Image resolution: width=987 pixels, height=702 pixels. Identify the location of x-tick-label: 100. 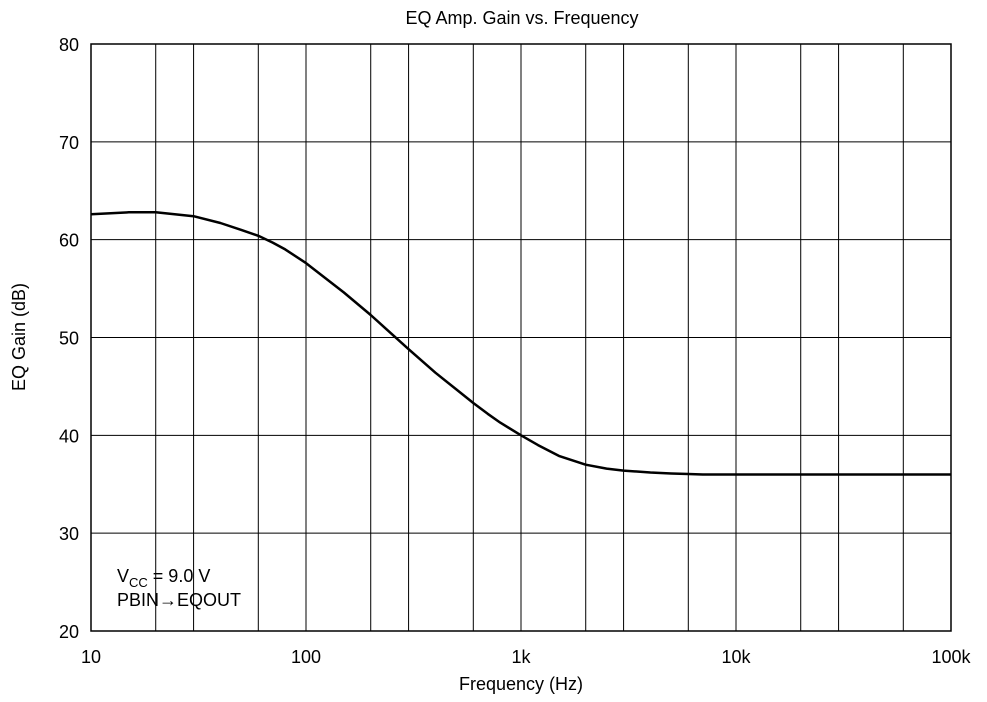
(306, 657).